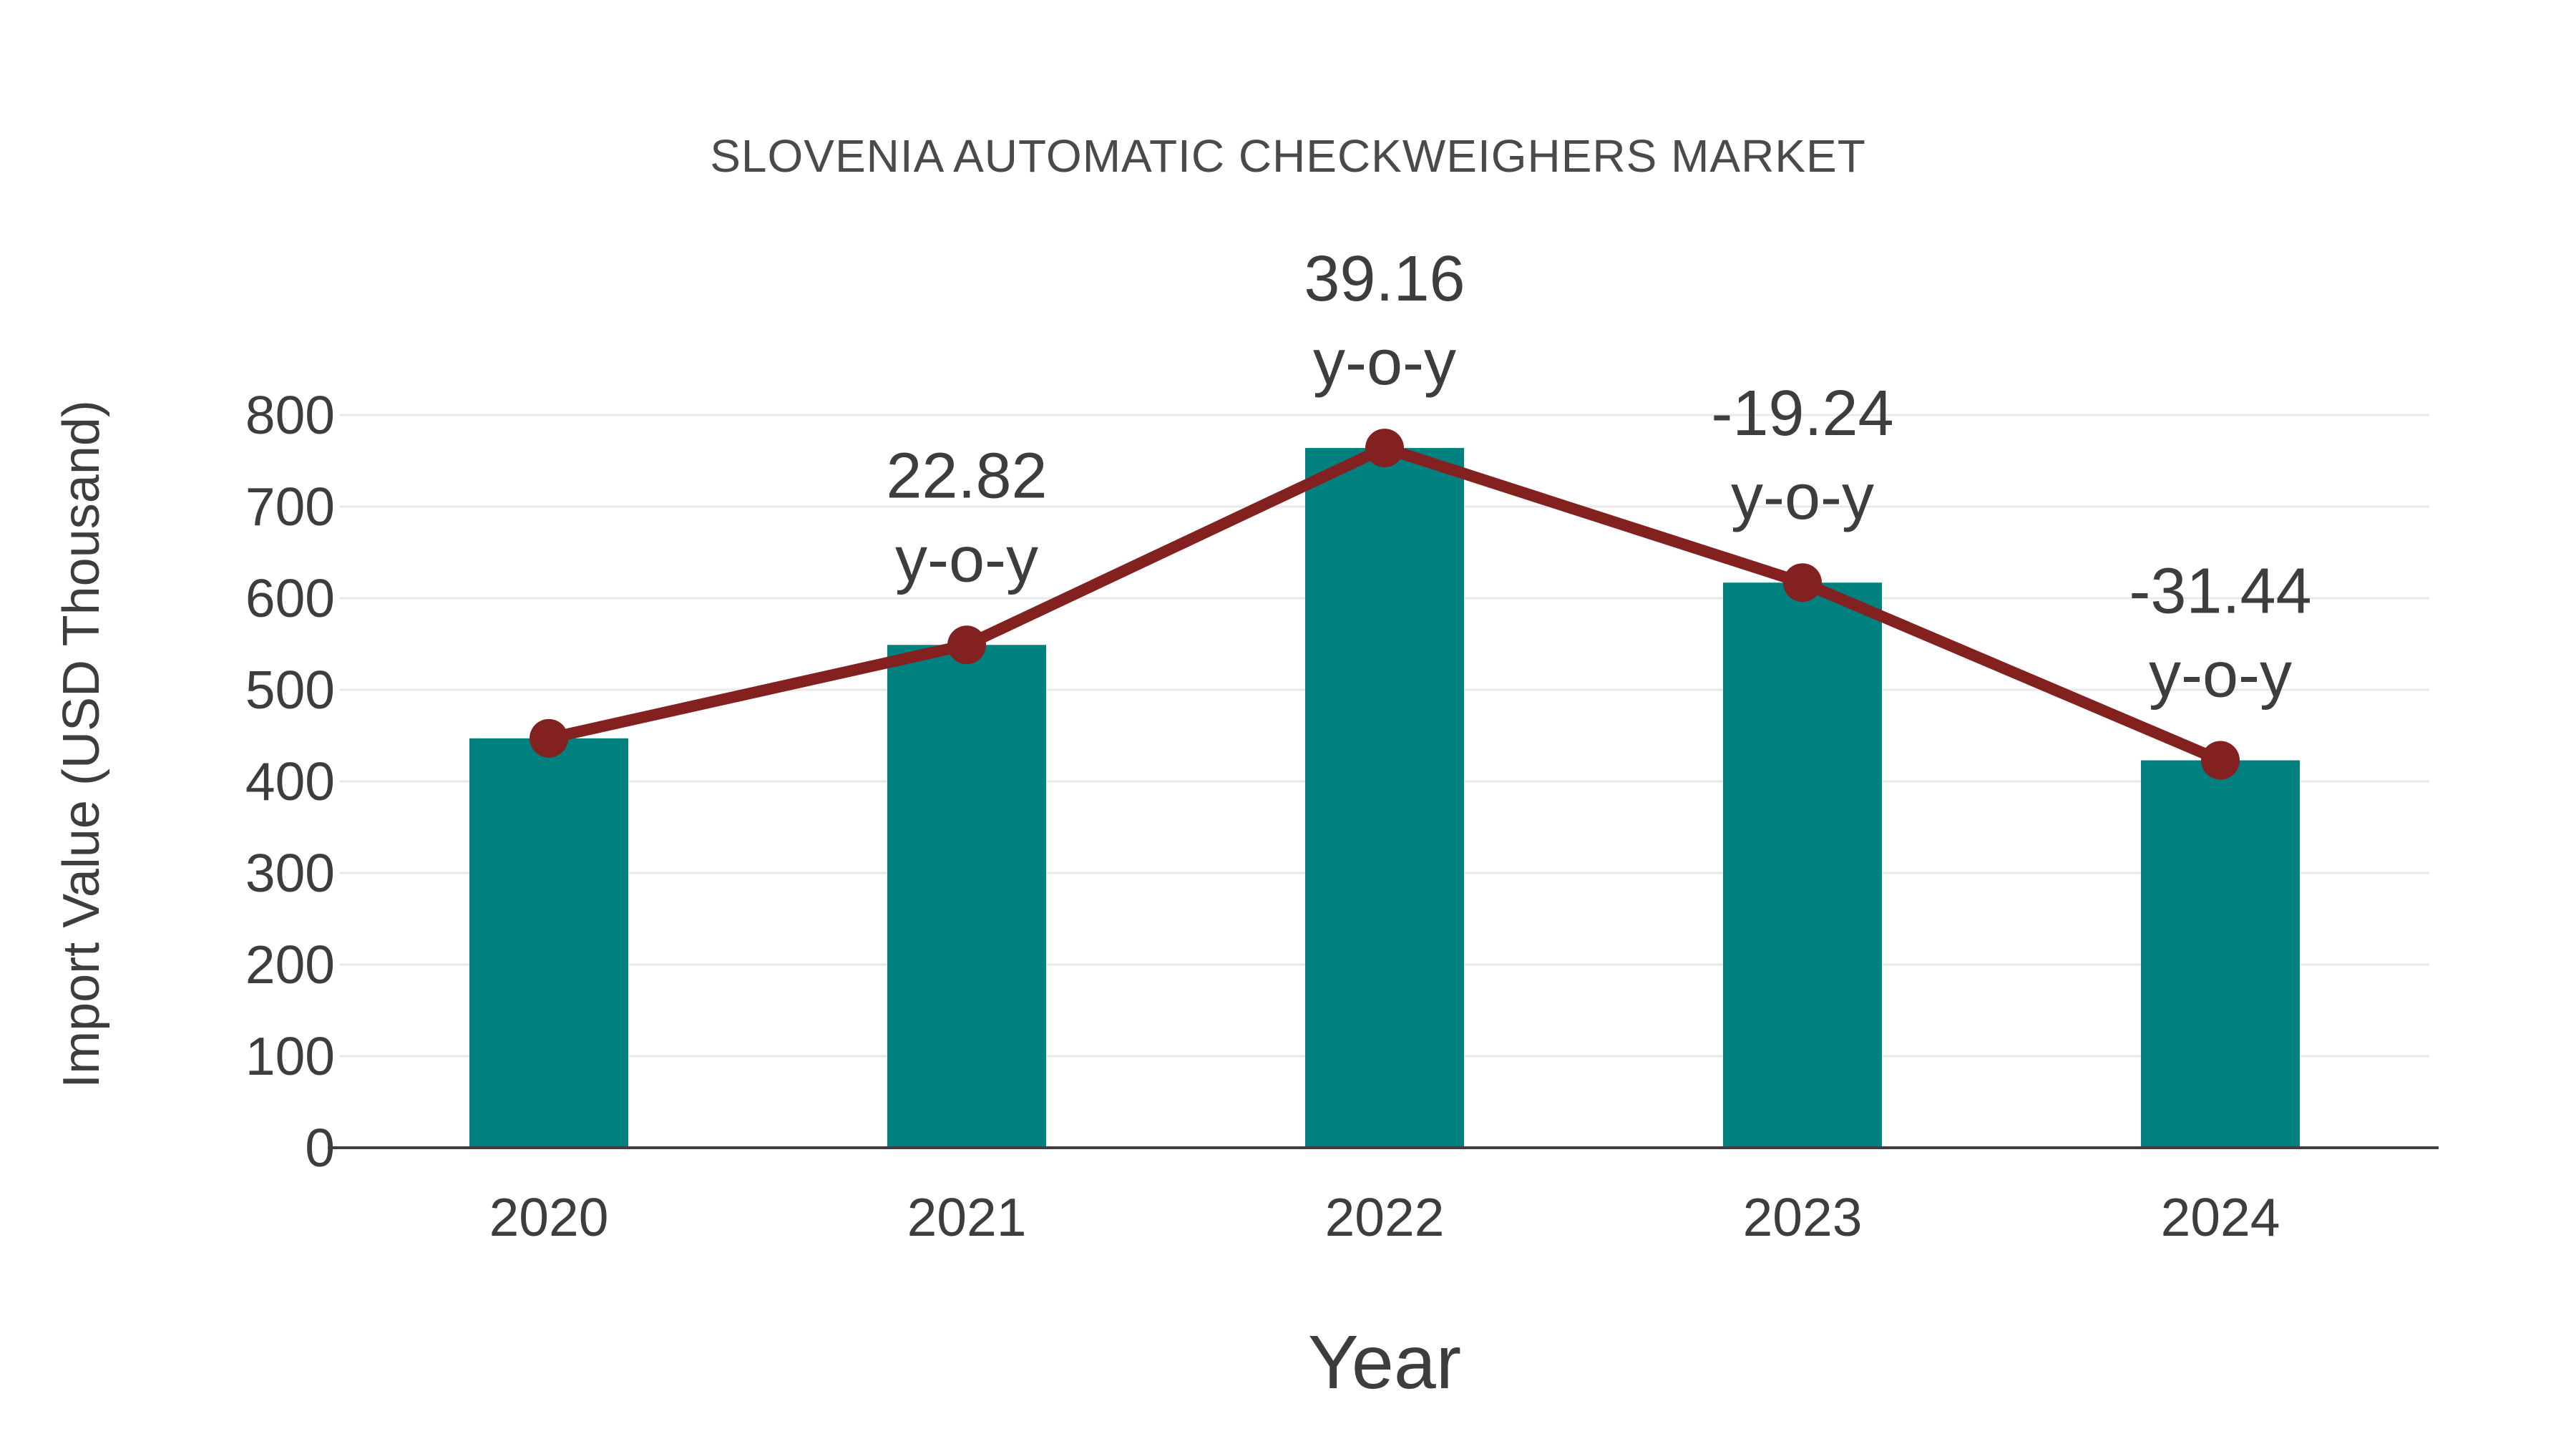  I want to click on bar-2022, so click(1384, 798).